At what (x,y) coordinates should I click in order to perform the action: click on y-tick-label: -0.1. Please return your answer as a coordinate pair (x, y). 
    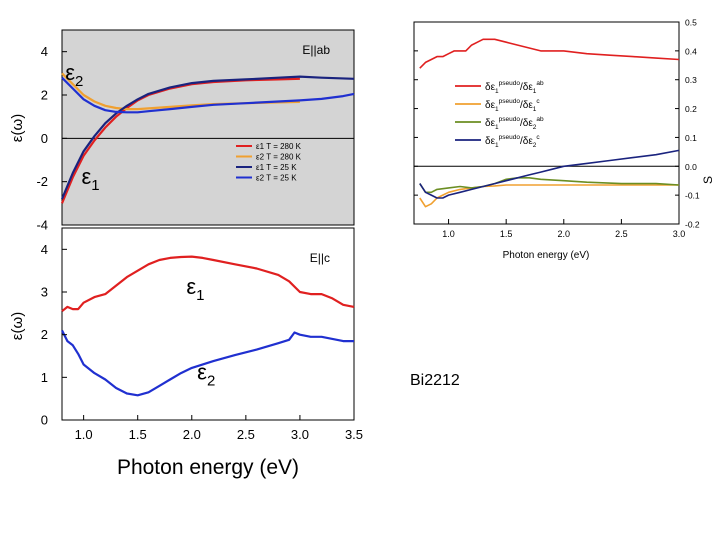
    Looking at the image, I should click on (692, 196).